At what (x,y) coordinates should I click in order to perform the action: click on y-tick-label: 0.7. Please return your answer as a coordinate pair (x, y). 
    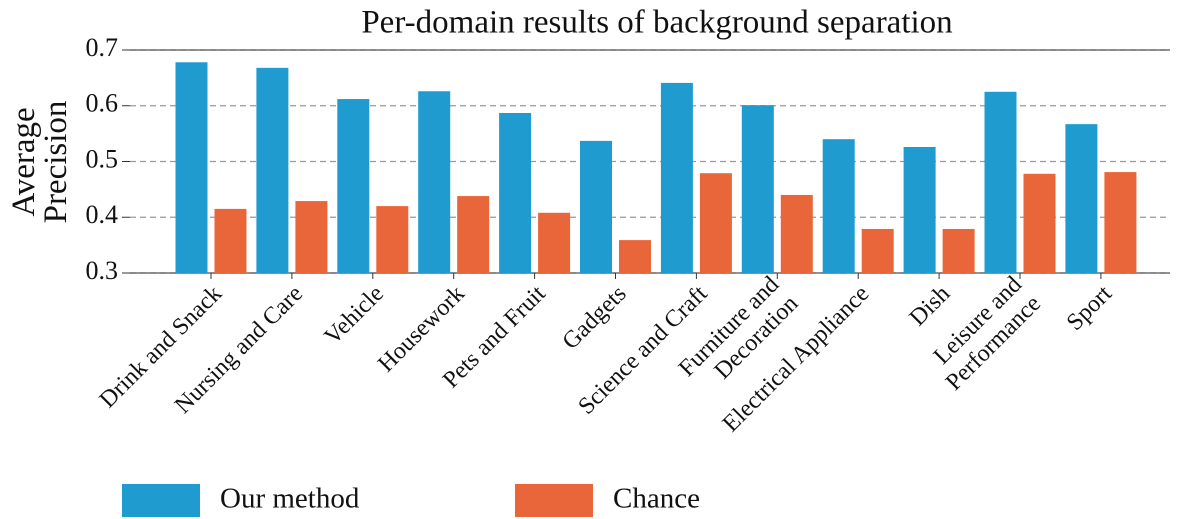
    Looking at the image, I should click on (102, 47).